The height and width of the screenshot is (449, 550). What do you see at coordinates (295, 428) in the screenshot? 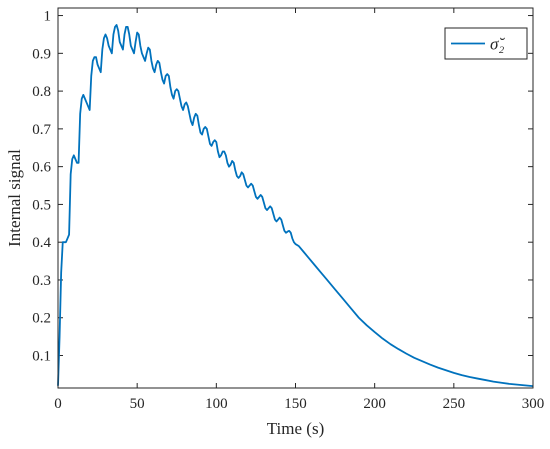
I see `x-axis-label: Time (s)` at bounding box center [295, 428].